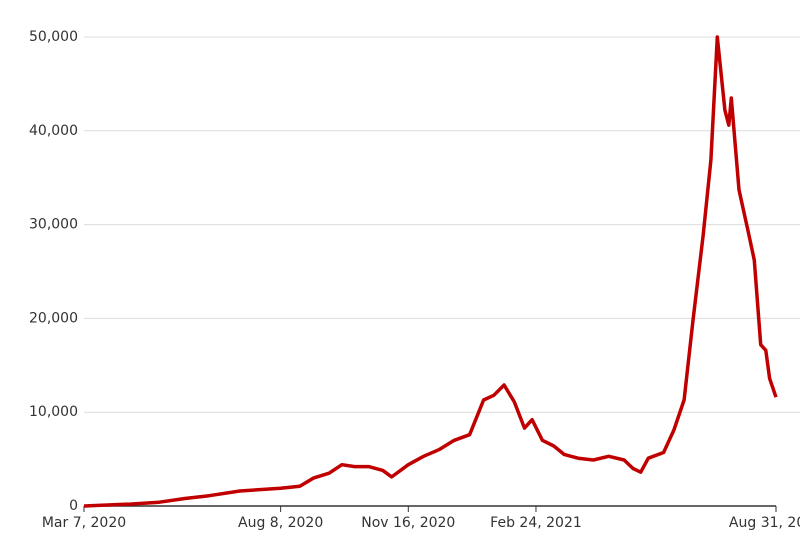 The height and width of the screenshot is (540, 800). What do you see at coordinates (53, 318) in the screenshot?
I see `y-tick-label: 20,000` at bounding box center [53, 318].